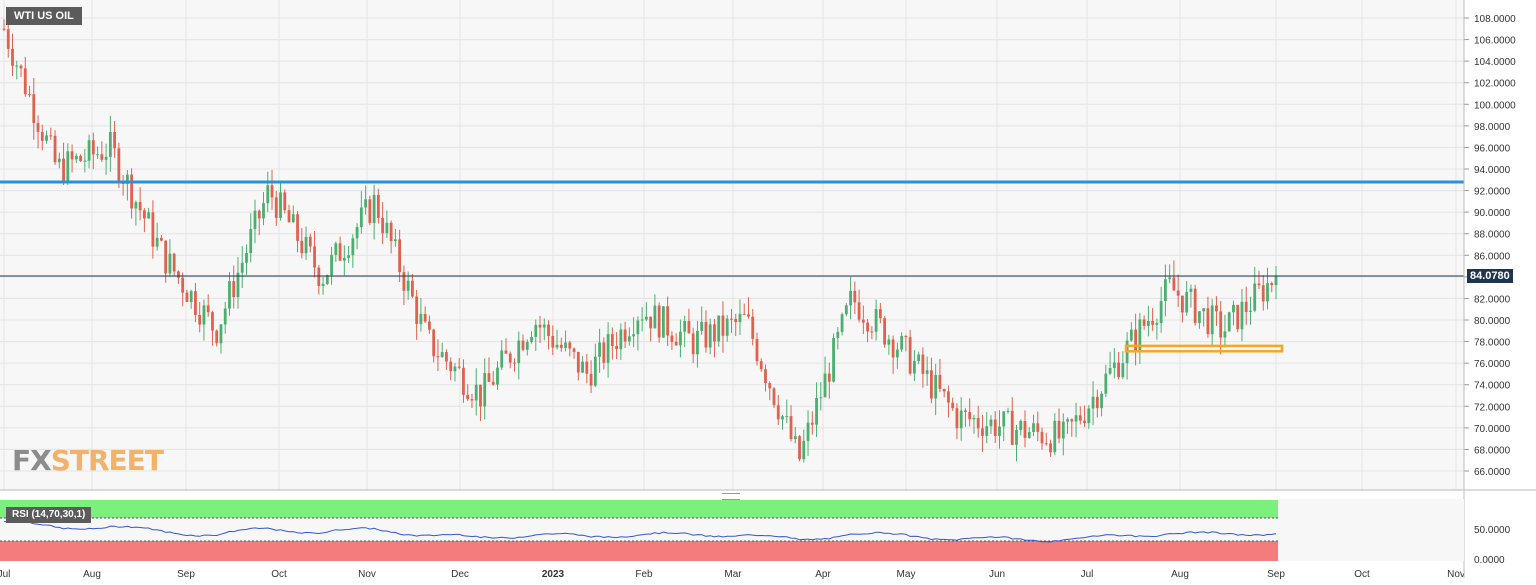  Describe the element at coordinates (731, 496) in the screenshot. I see `pane-resize-handle` at that location.